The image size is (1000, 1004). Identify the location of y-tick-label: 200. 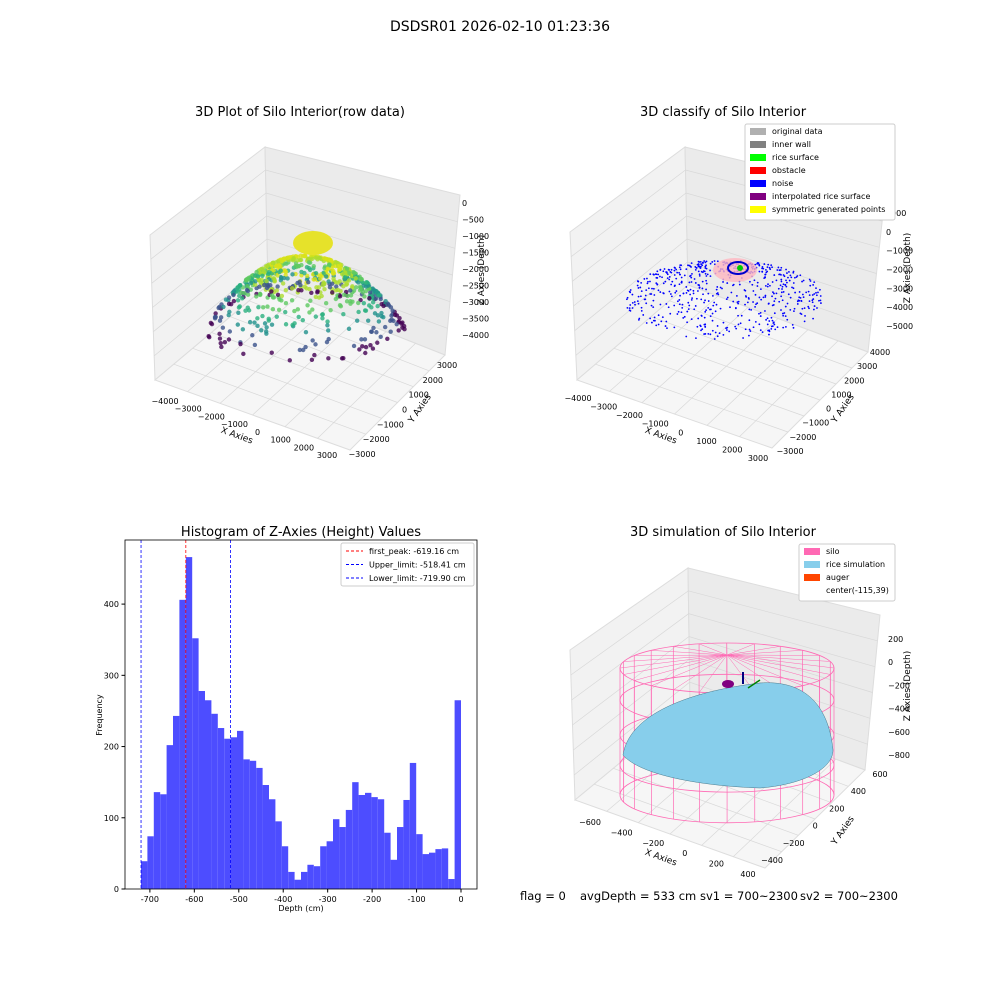
(111, 747).